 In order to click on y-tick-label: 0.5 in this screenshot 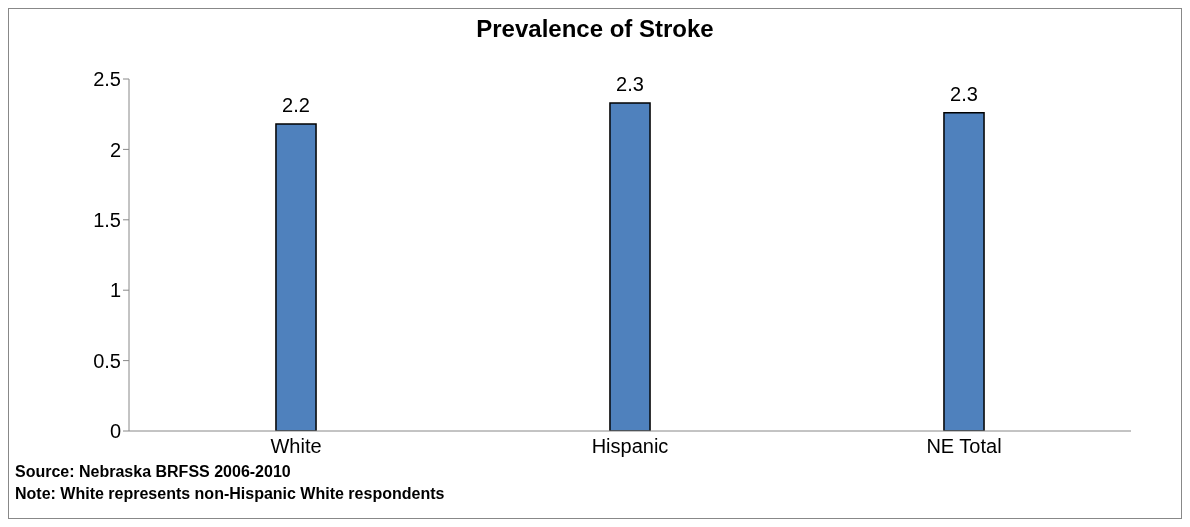, I will do `click(107, 360)`.